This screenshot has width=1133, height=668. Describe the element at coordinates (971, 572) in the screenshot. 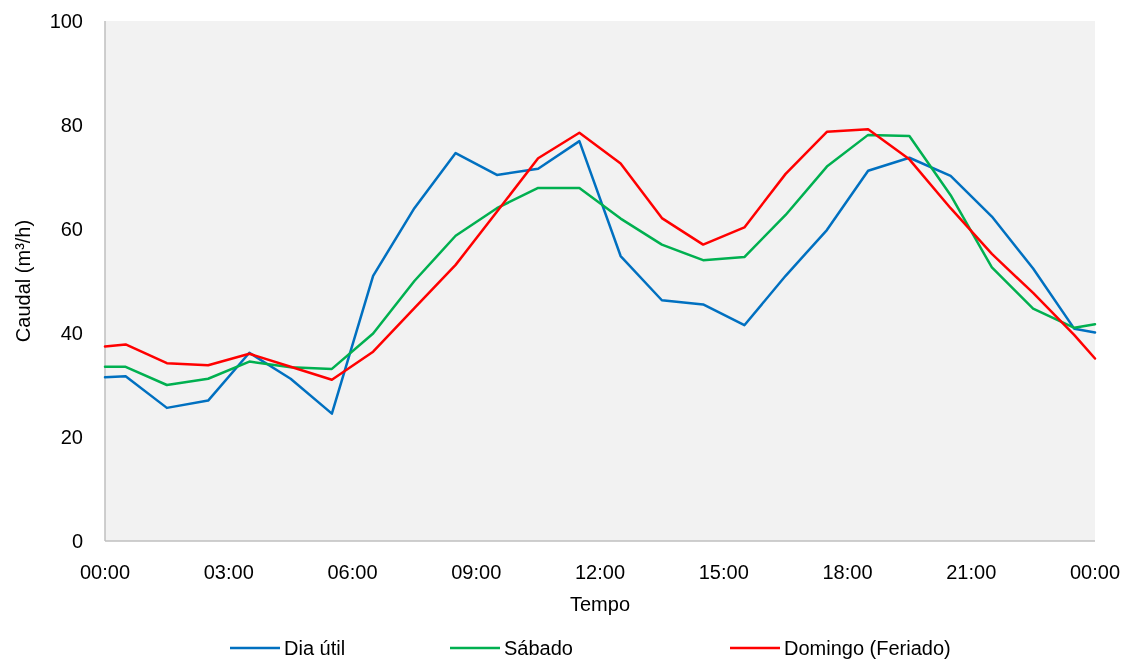

I see `x-tick-label: 21:00` at that location.